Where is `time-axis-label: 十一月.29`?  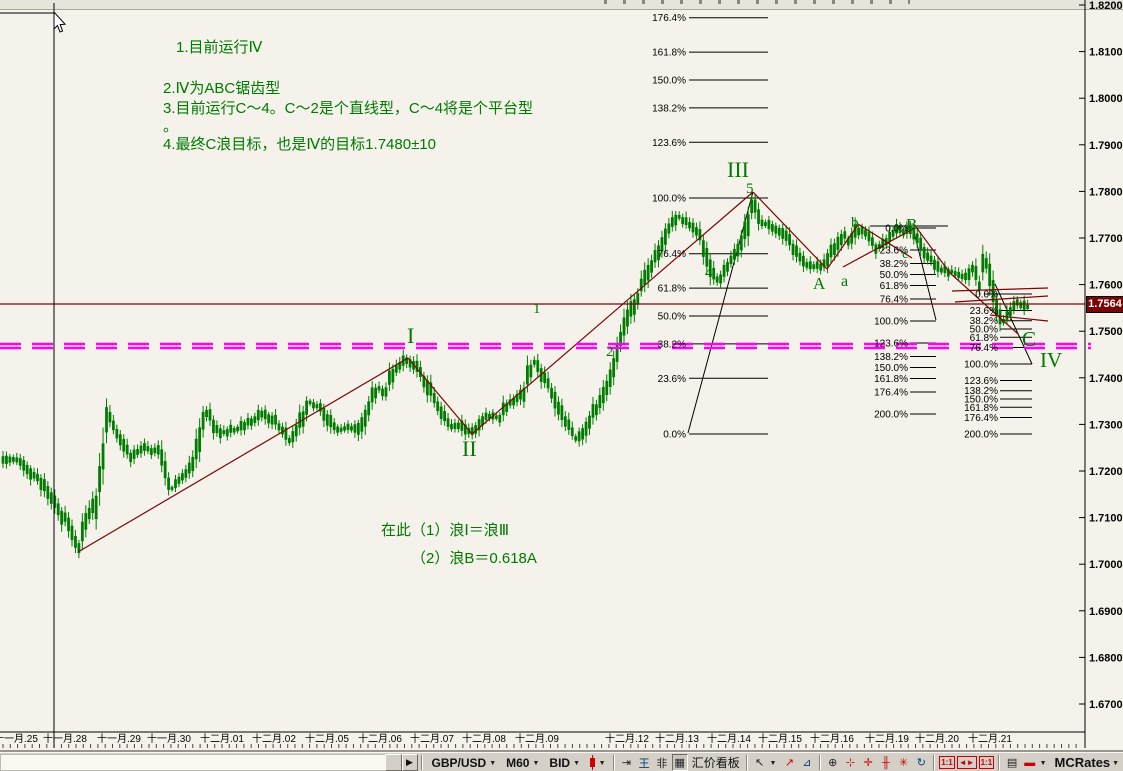
time-axis-label: 十一月.29 is located at coordinates (119, 738).